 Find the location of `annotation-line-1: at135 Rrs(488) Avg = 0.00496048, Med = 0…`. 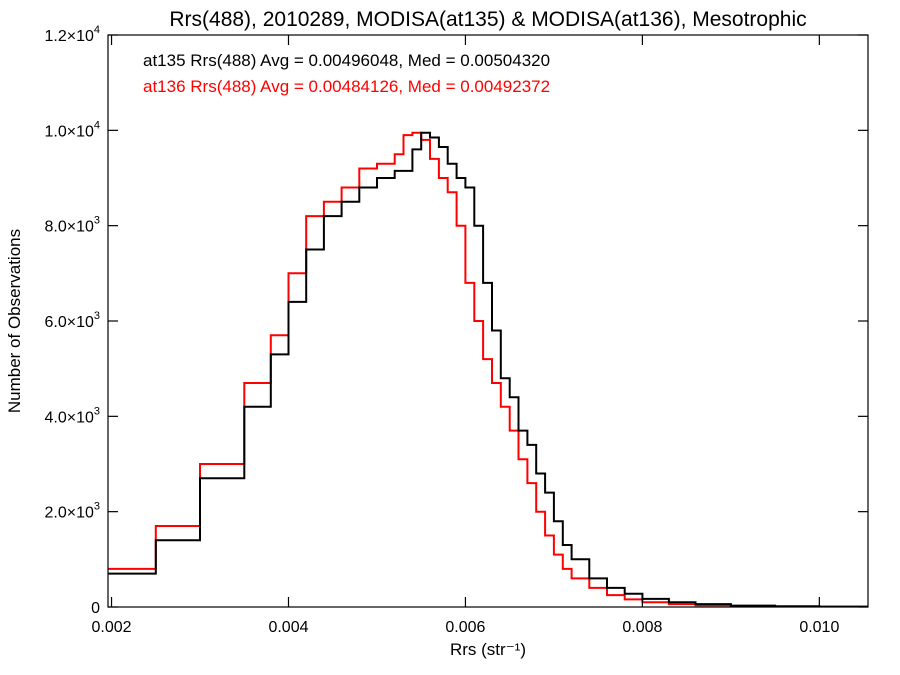

annotation-line-1: at135 Rrs(488) Avg = 0.00496048, Med = 0… is located at coordinates (346, 60).